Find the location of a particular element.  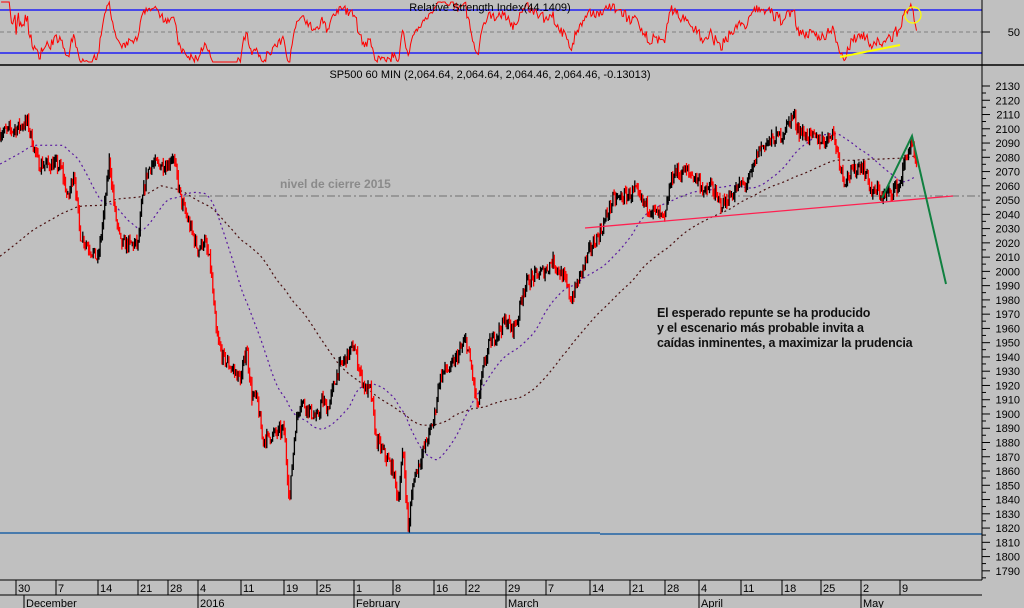

annotation-line-2: y el escenario más probable invita a is located at coordinates (760, 328).